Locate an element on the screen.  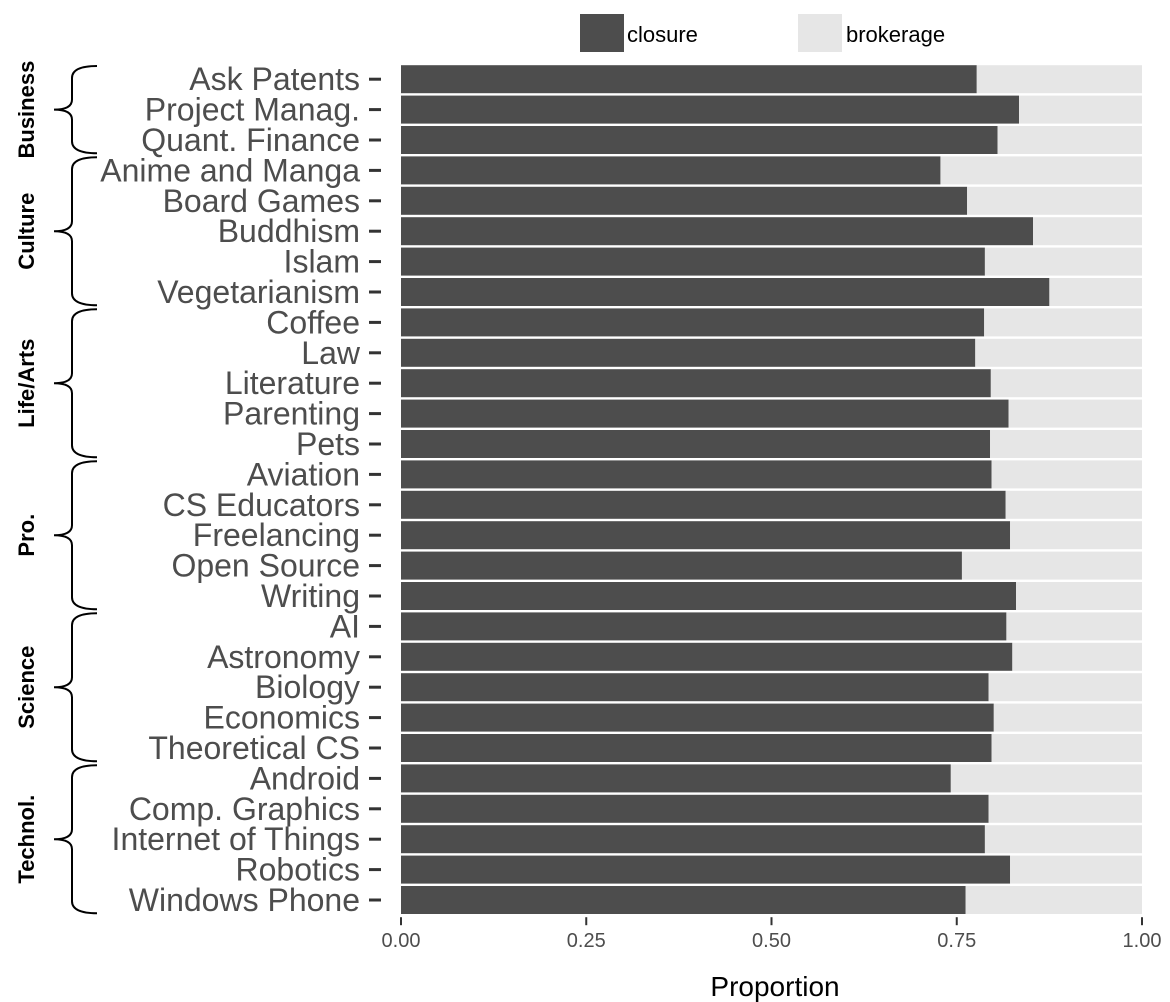
bar-brokerage-biology is located at coordinates (1065, 687).